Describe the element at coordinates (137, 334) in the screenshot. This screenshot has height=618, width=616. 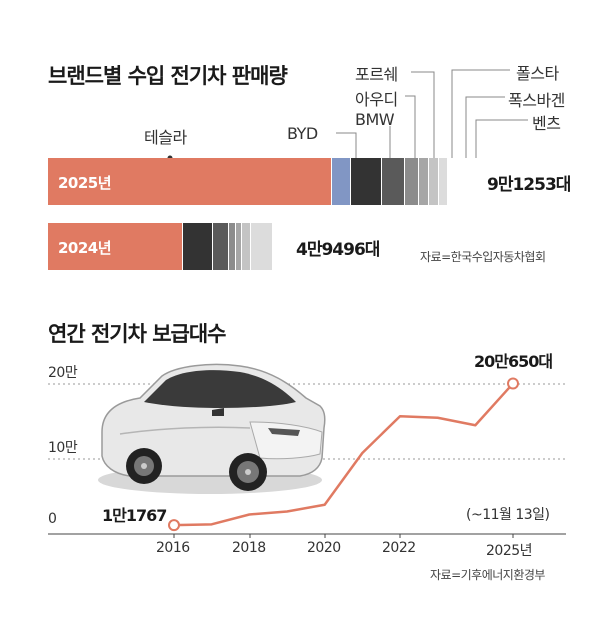
I see `ev-supply-chart-title: 연간 전기차 보급대수` at that location.